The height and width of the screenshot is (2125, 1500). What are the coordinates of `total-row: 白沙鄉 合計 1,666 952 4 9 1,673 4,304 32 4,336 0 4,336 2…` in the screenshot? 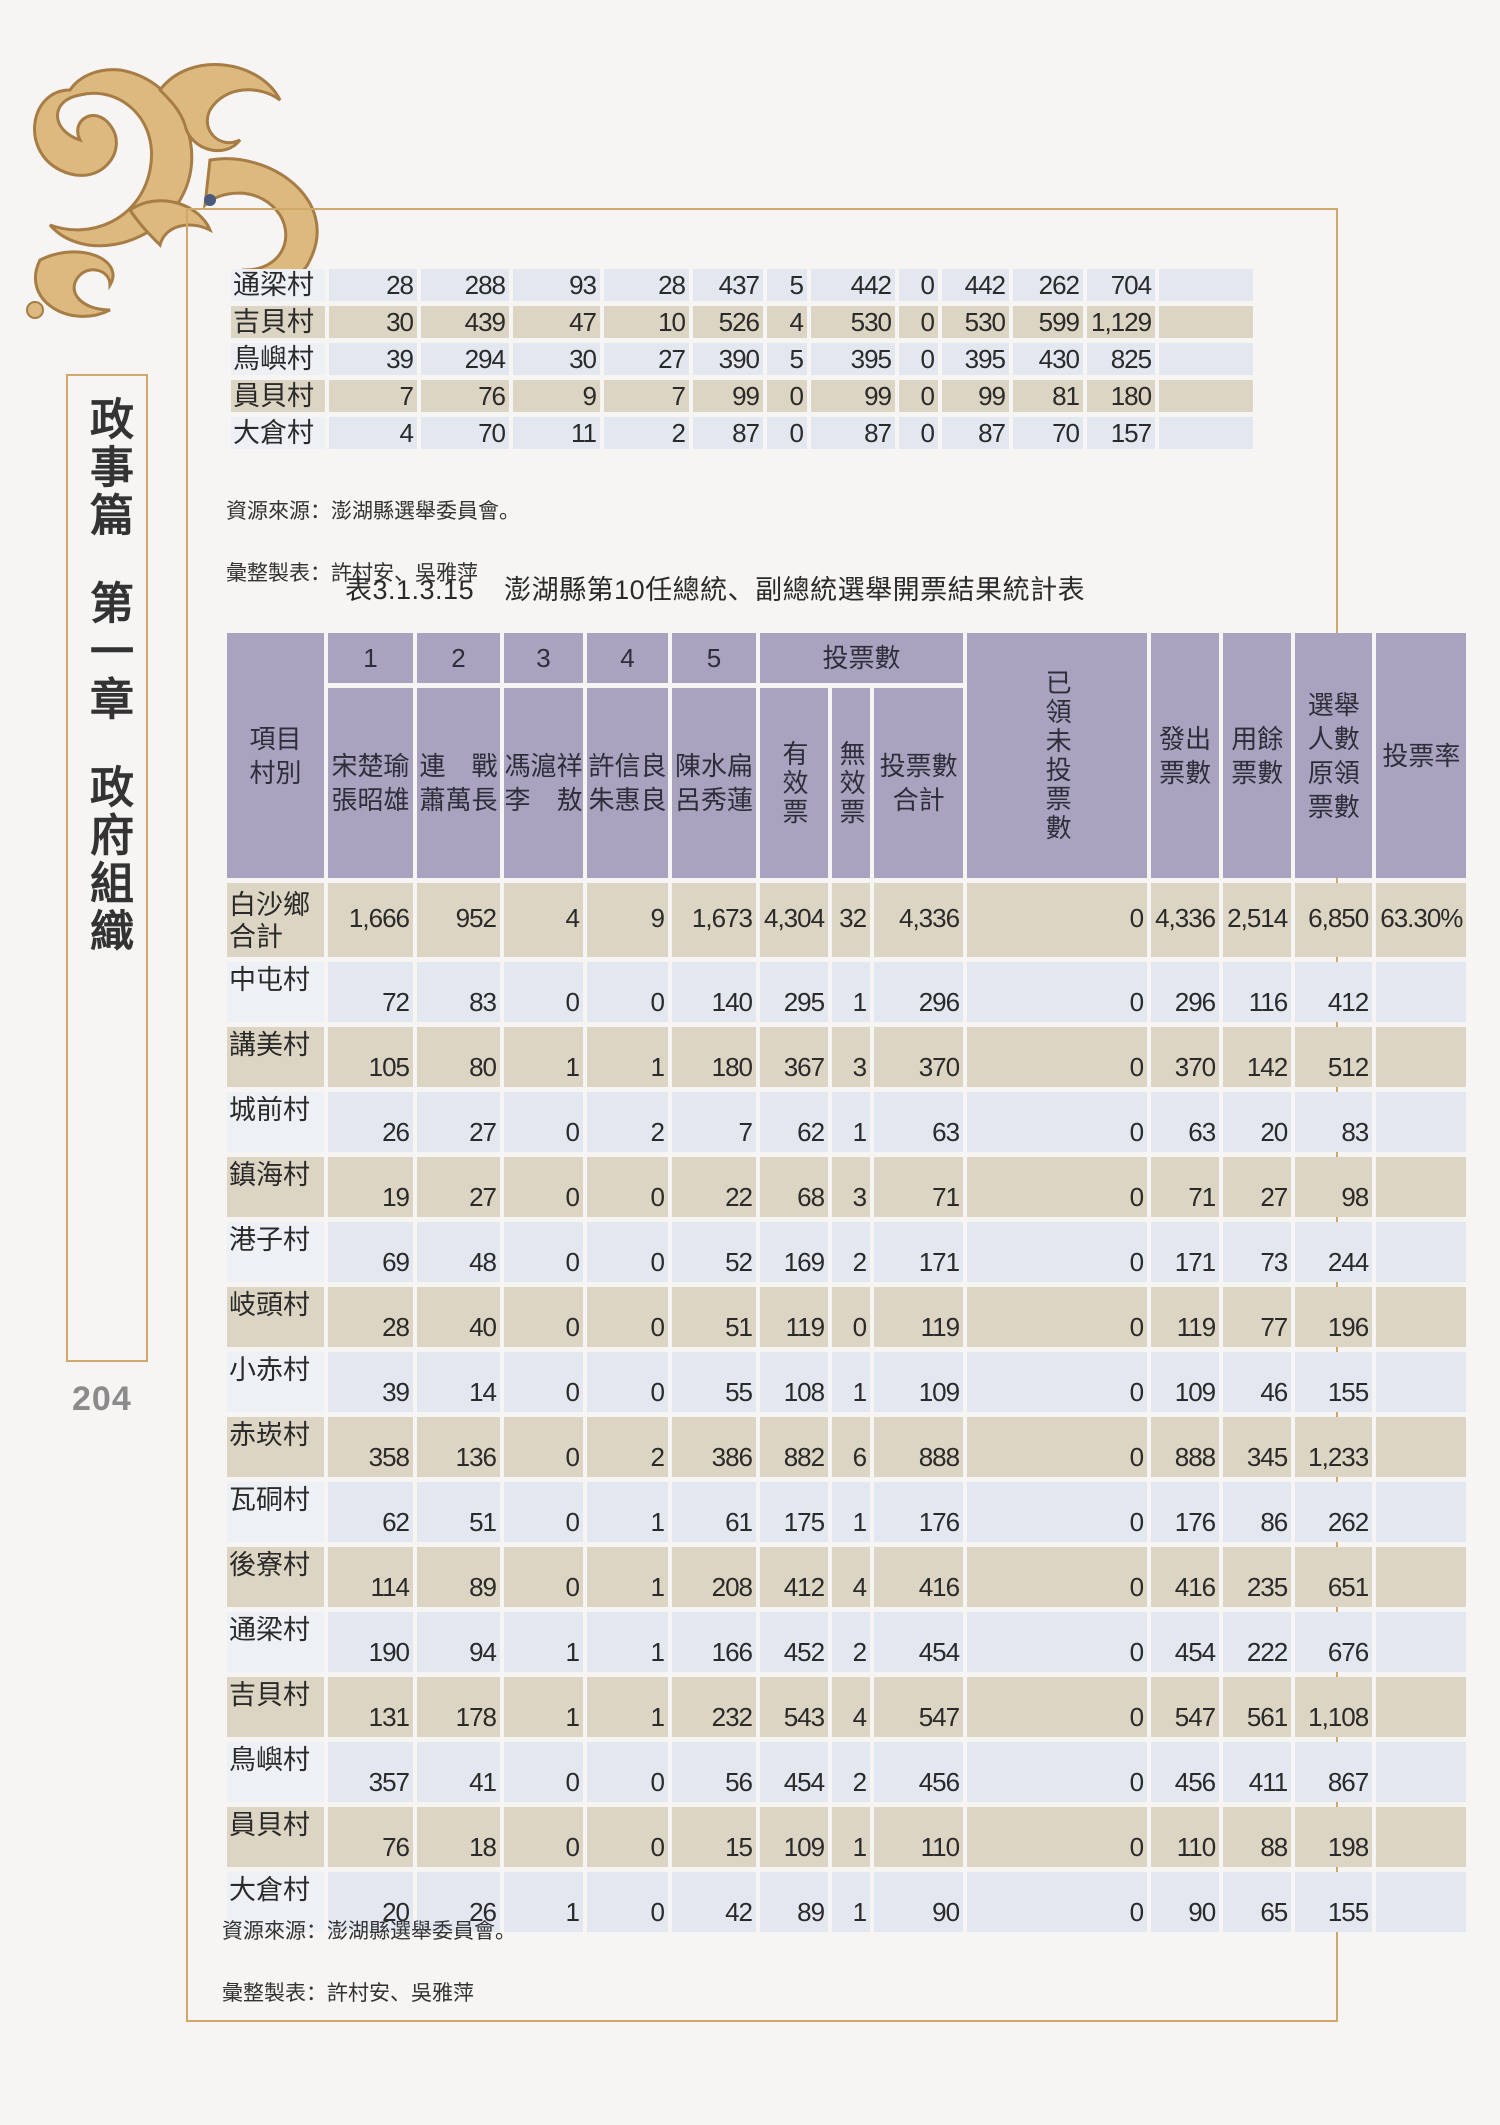 It's located at (847, 920).